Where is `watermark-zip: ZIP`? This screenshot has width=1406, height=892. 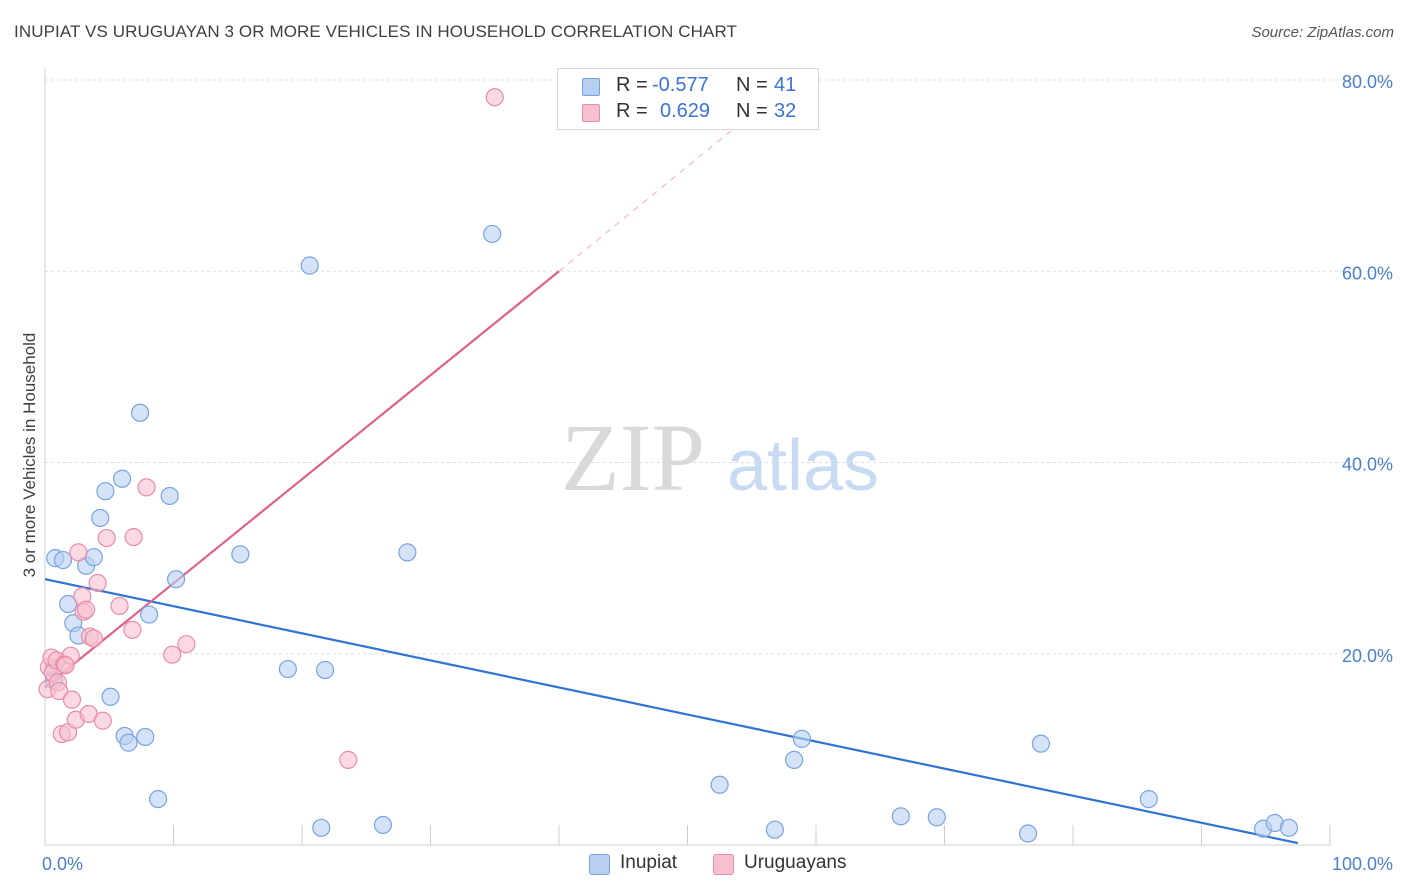 watermark-zip: ZIP is located at coordinates (633, 457).